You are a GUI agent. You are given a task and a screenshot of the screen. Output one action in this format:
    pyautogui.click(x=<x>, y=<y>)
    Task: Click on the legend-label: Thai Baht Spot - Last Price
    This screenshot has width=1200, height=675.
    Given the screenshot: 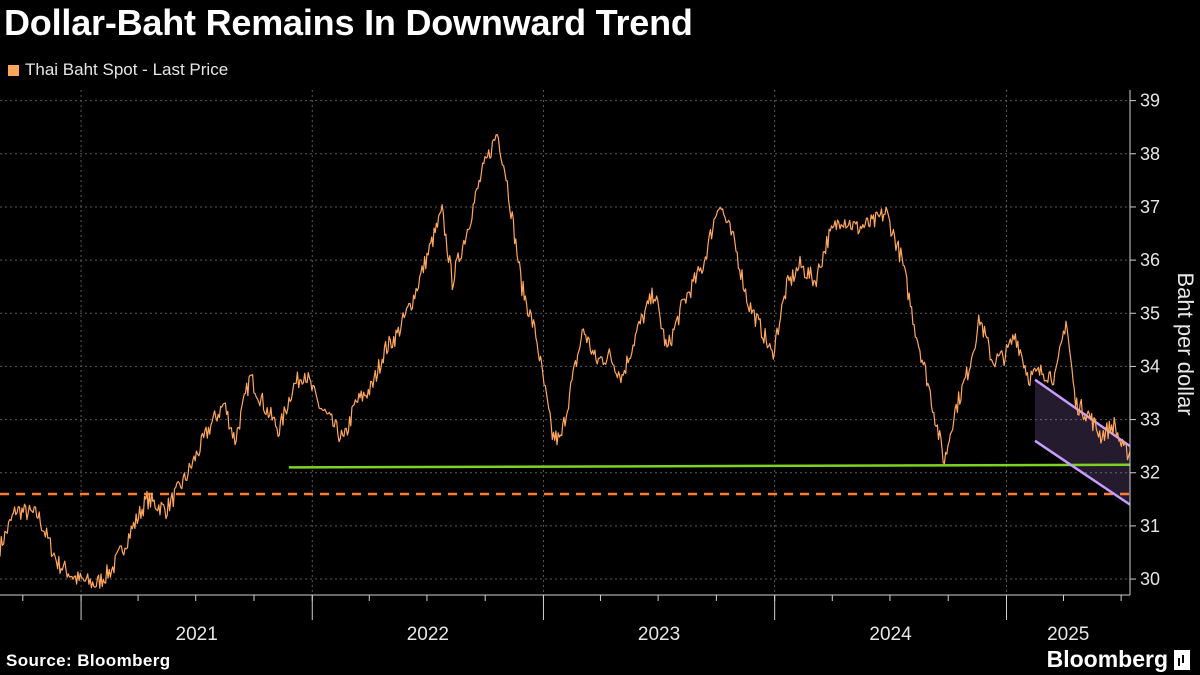 What is the action you would take?
    pyautogui.click(x=127, y=69)
    